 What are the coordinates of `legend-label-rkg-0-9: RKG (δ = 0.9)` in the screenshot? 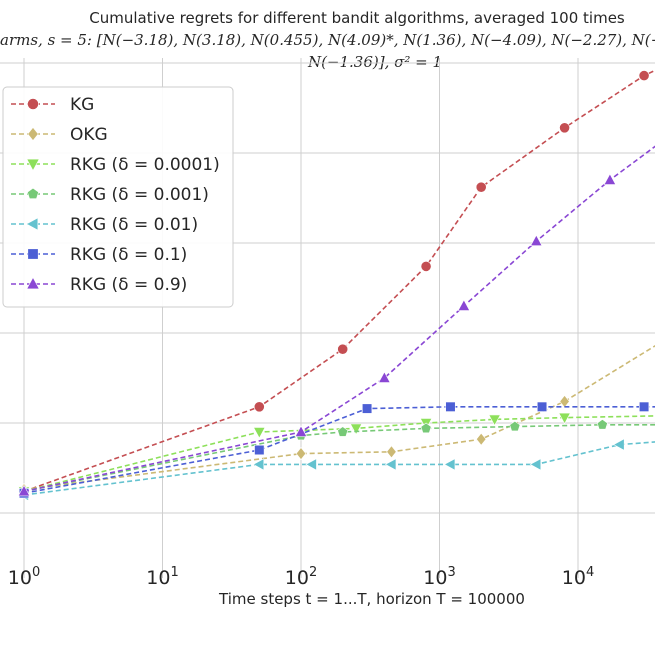 It's located at (128, 285).